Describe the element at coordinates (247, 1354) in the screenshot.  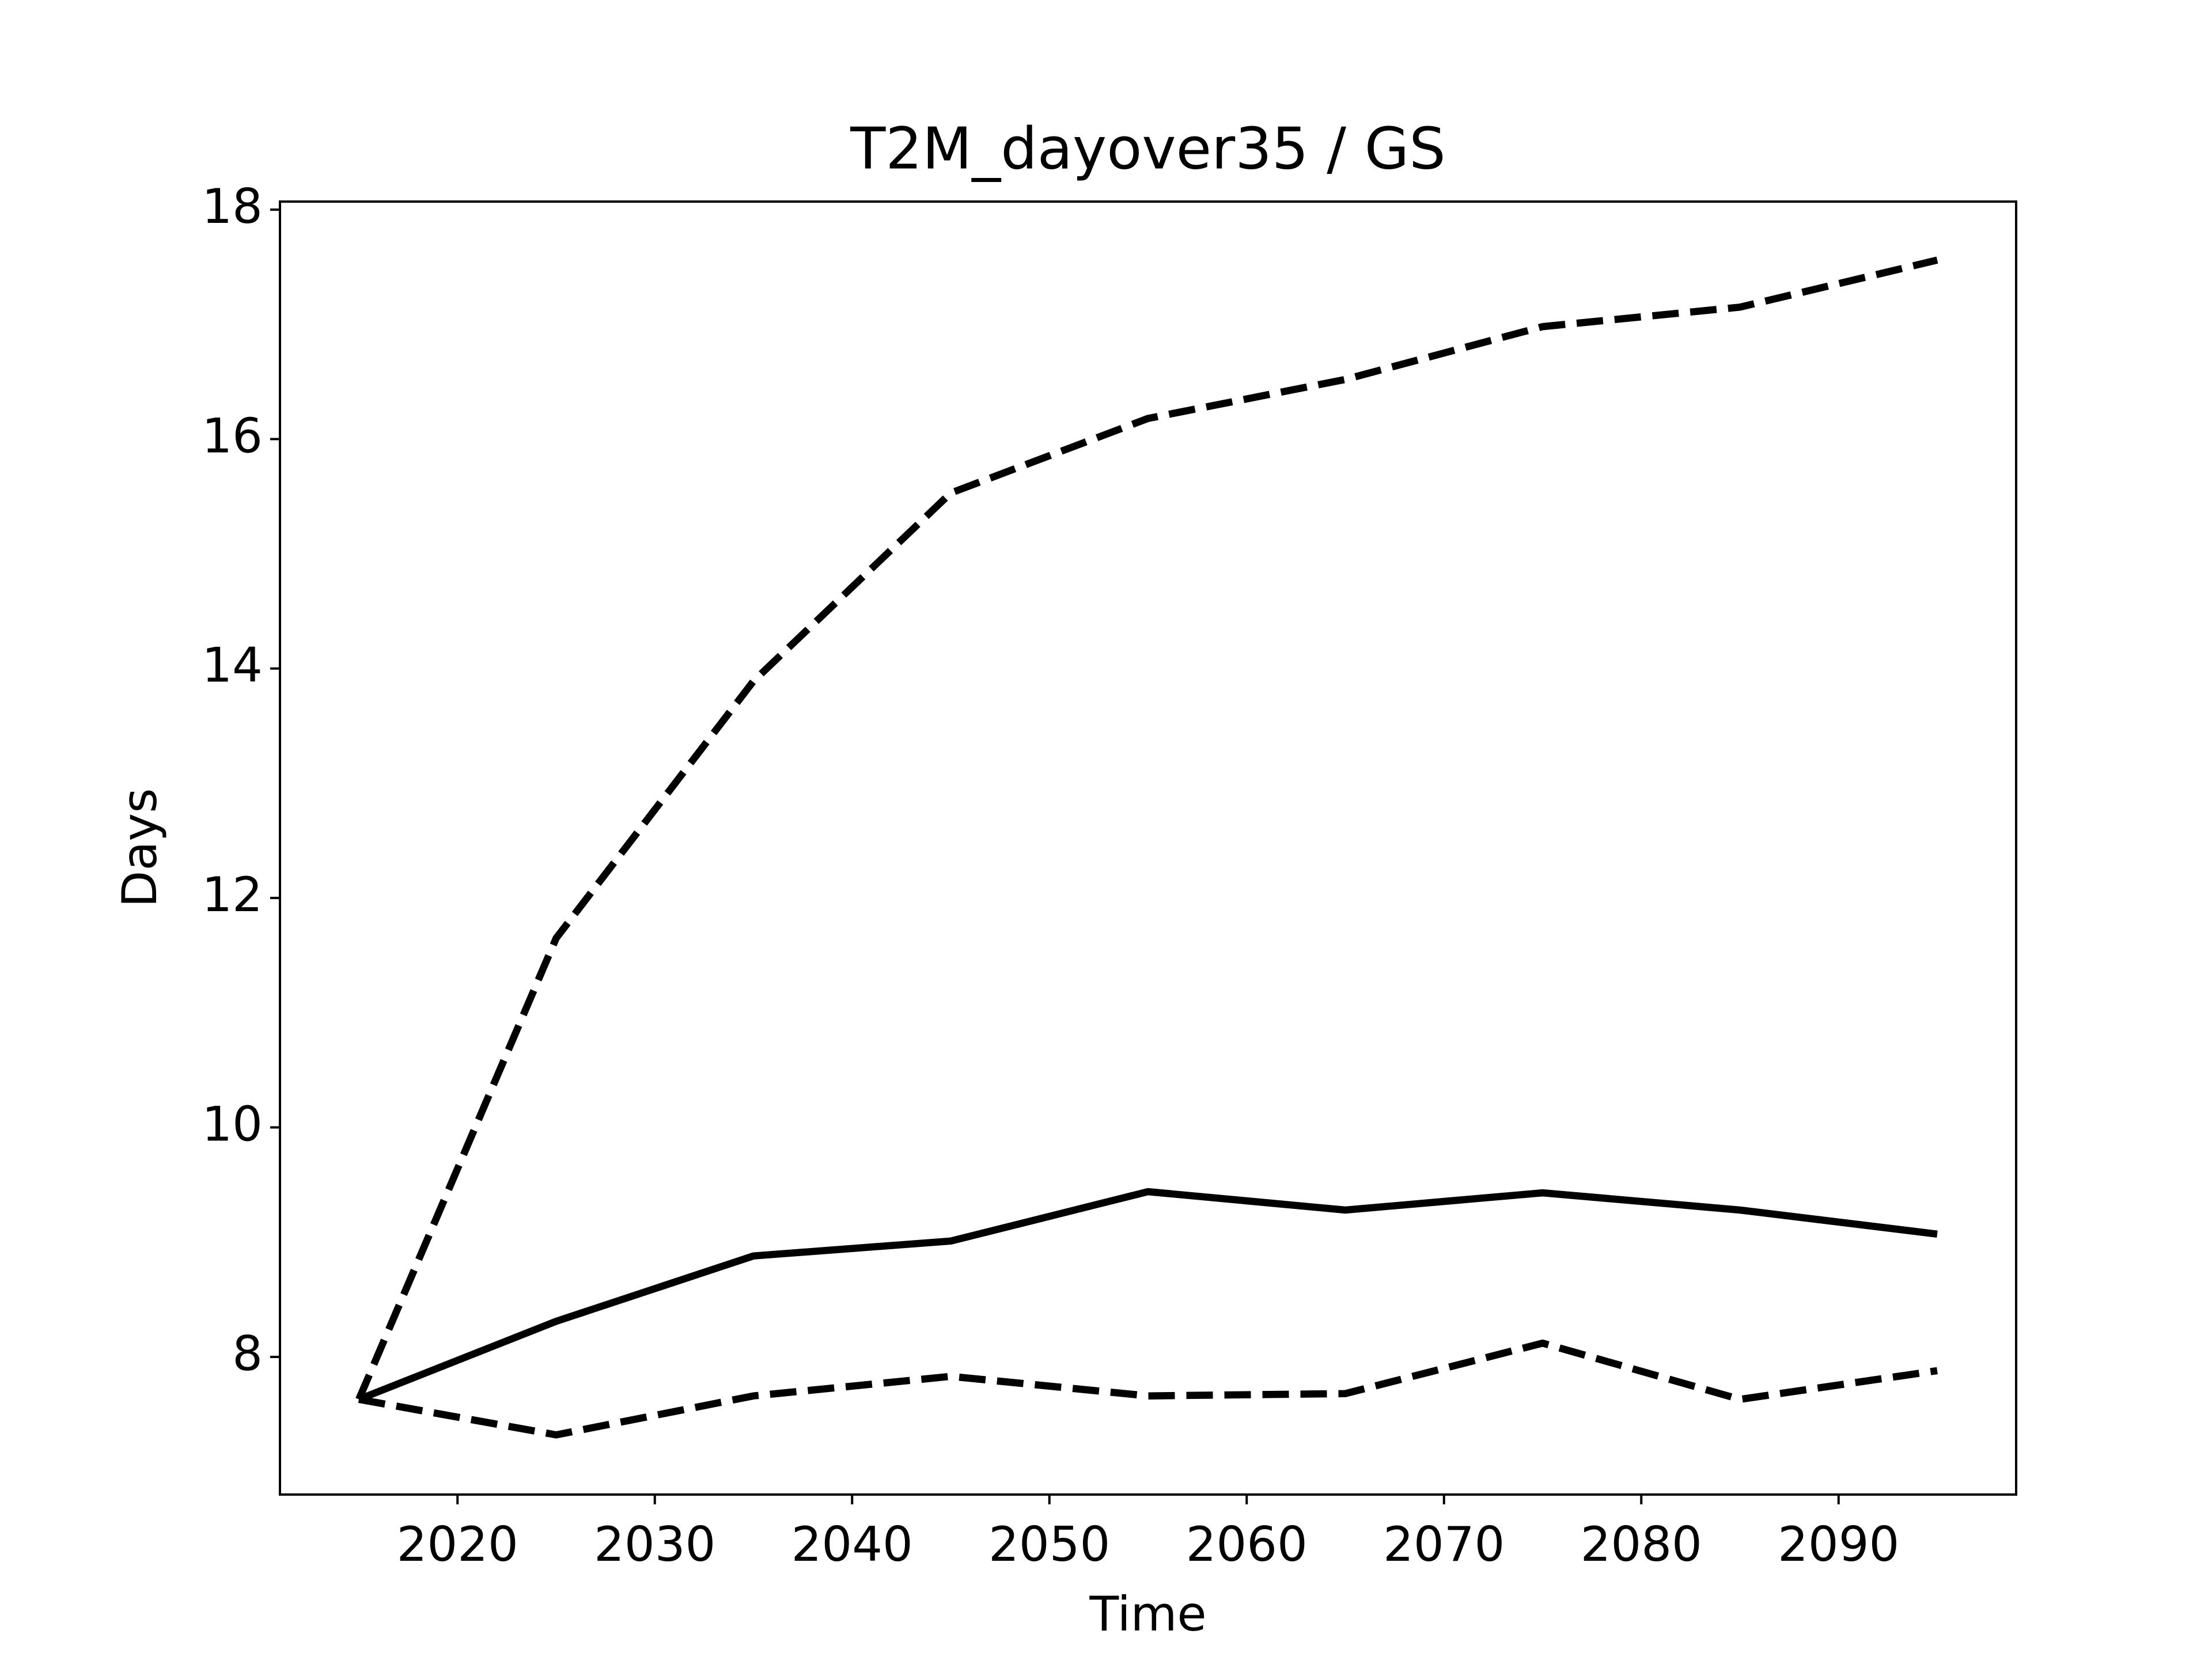
I see `y-tick-label: 8` at that location.